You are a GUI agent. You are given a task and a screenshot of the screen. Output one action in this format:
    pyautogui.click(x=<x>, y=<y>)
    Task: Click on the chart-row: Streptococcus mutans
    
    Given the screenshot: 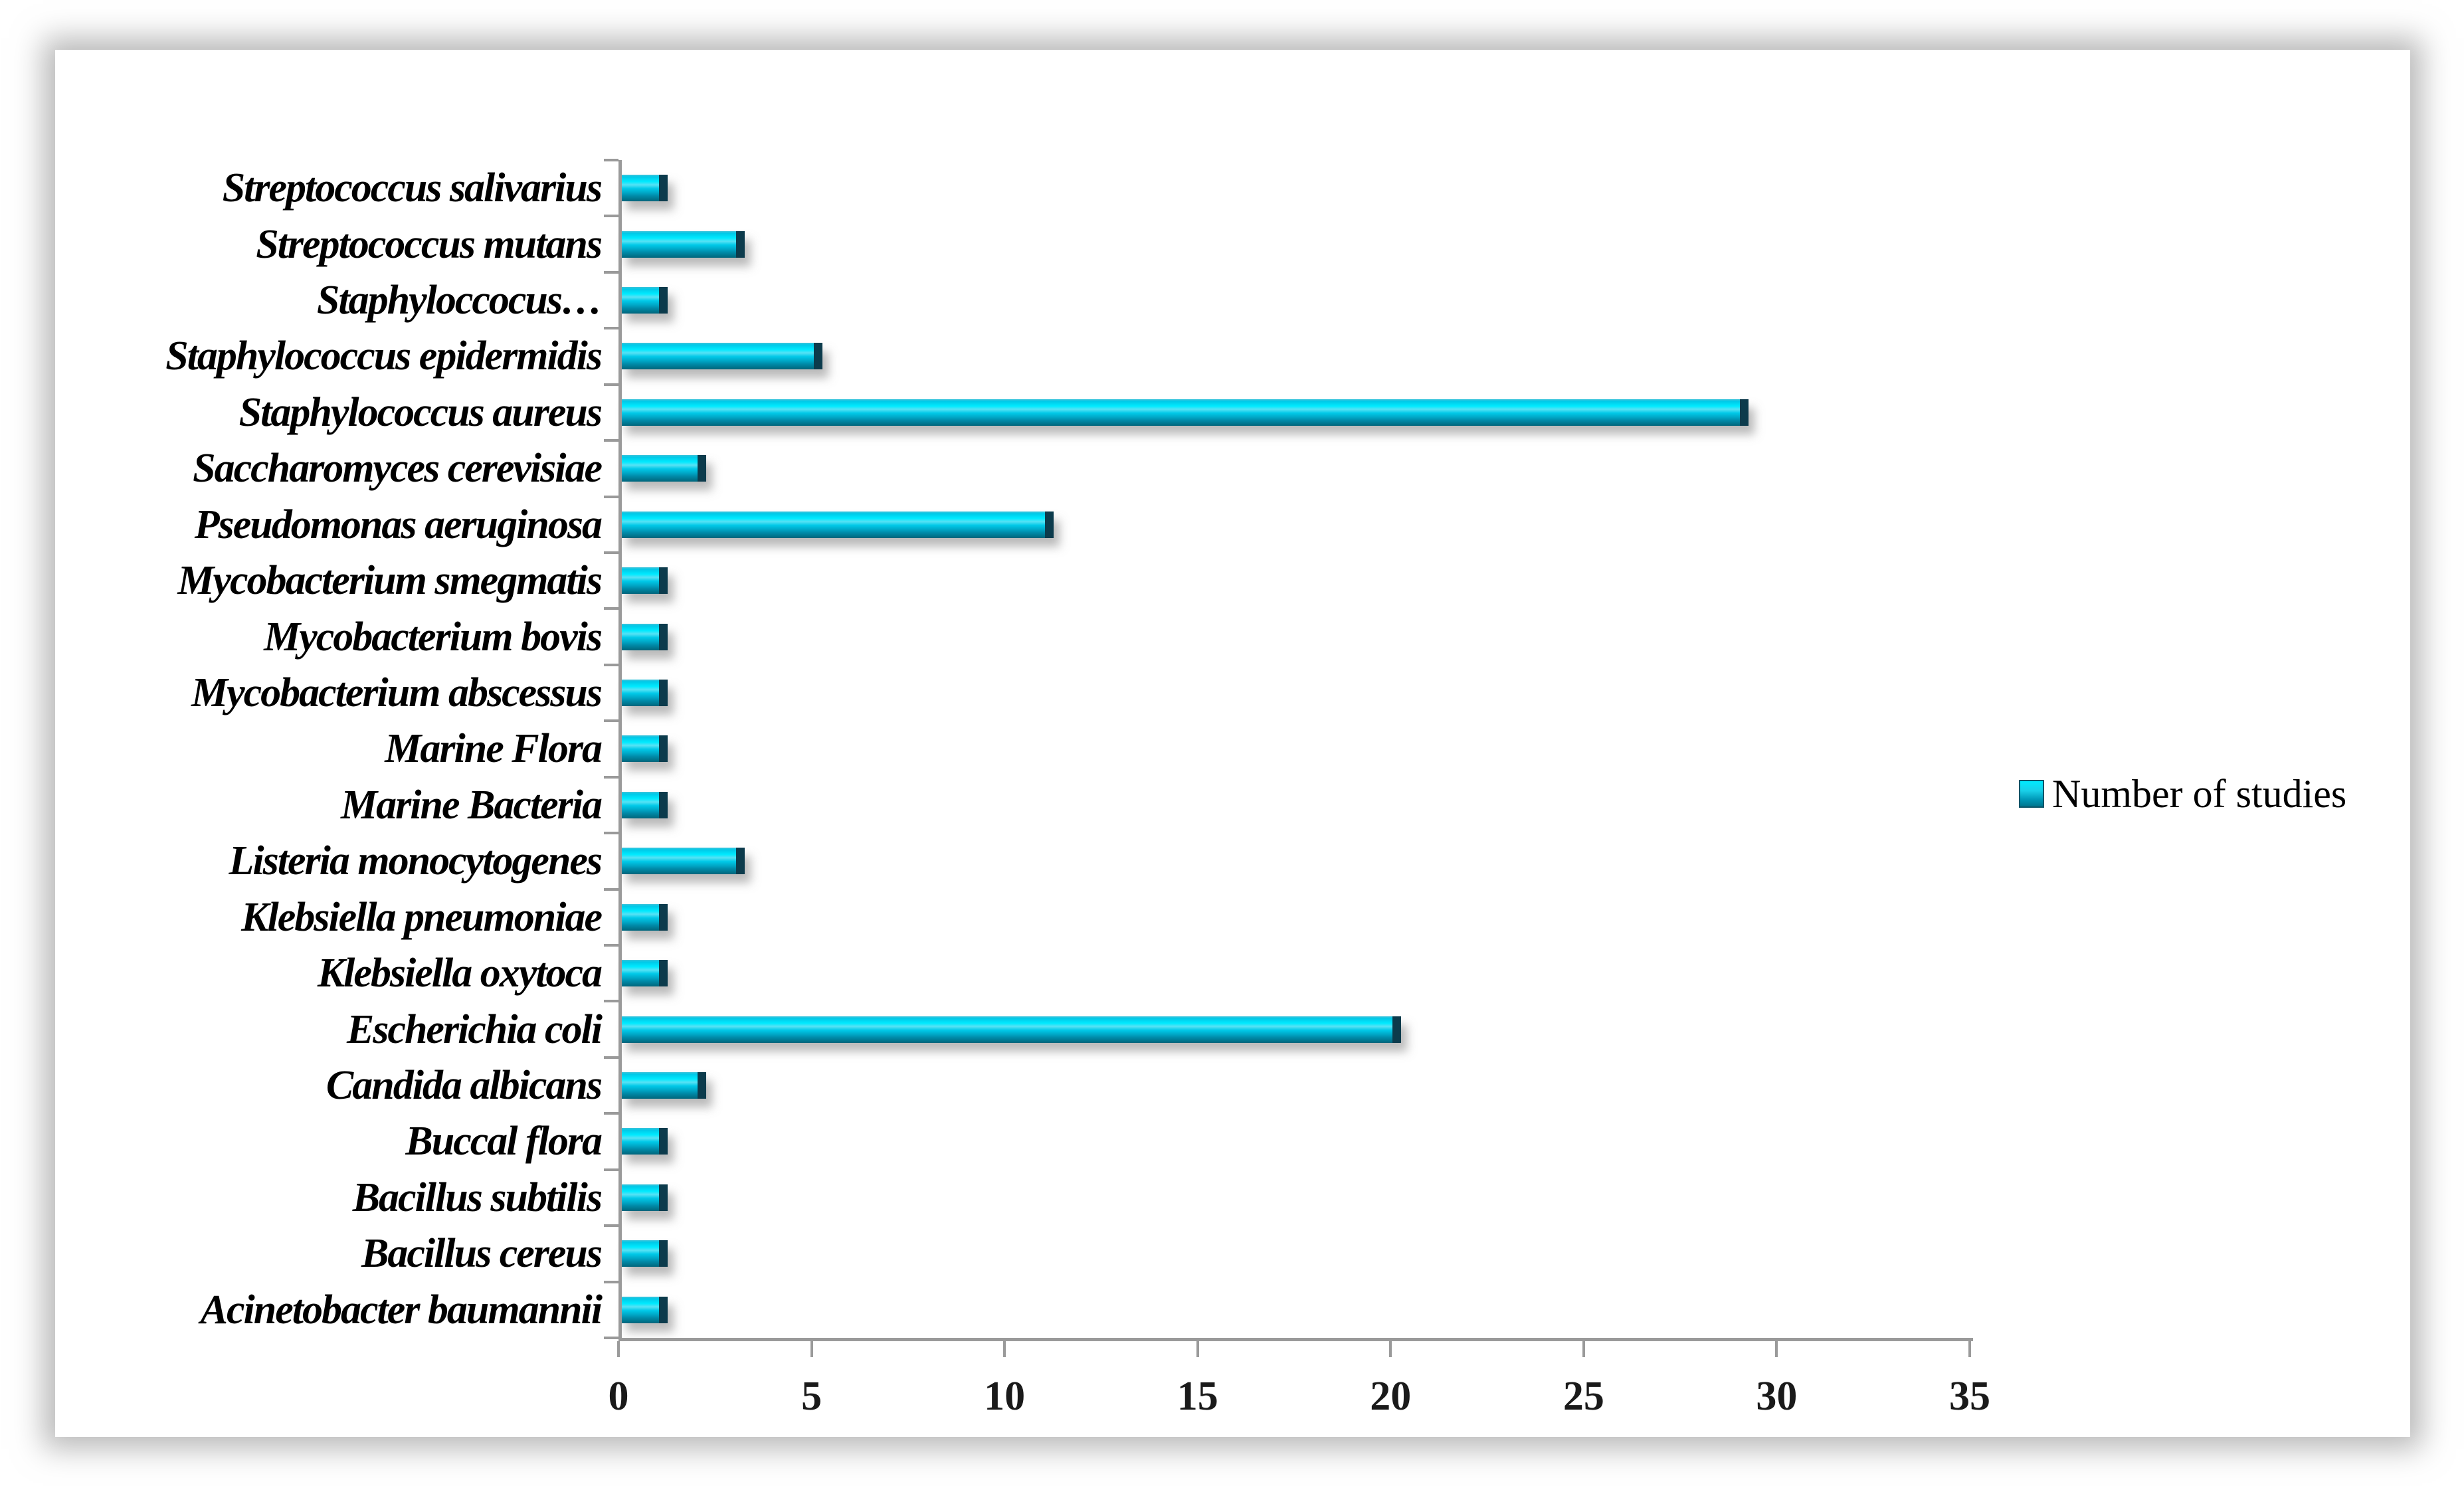 What is the action you would take?
    pyautogui.click(x=1012, y=244)
    